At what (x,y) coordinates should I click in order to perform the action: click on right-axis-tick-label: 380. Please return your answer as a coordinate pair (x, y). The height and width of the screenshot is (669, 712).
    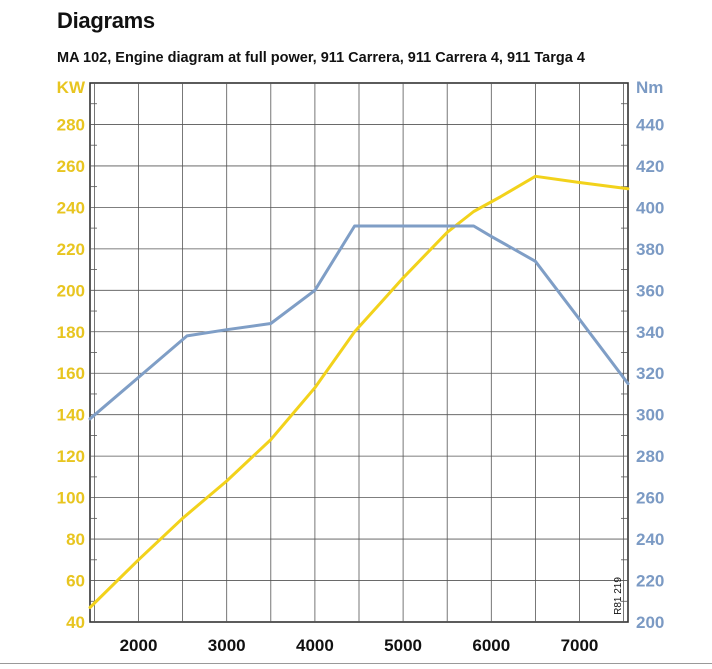
    Looking at the image, I should click on (650, 249).